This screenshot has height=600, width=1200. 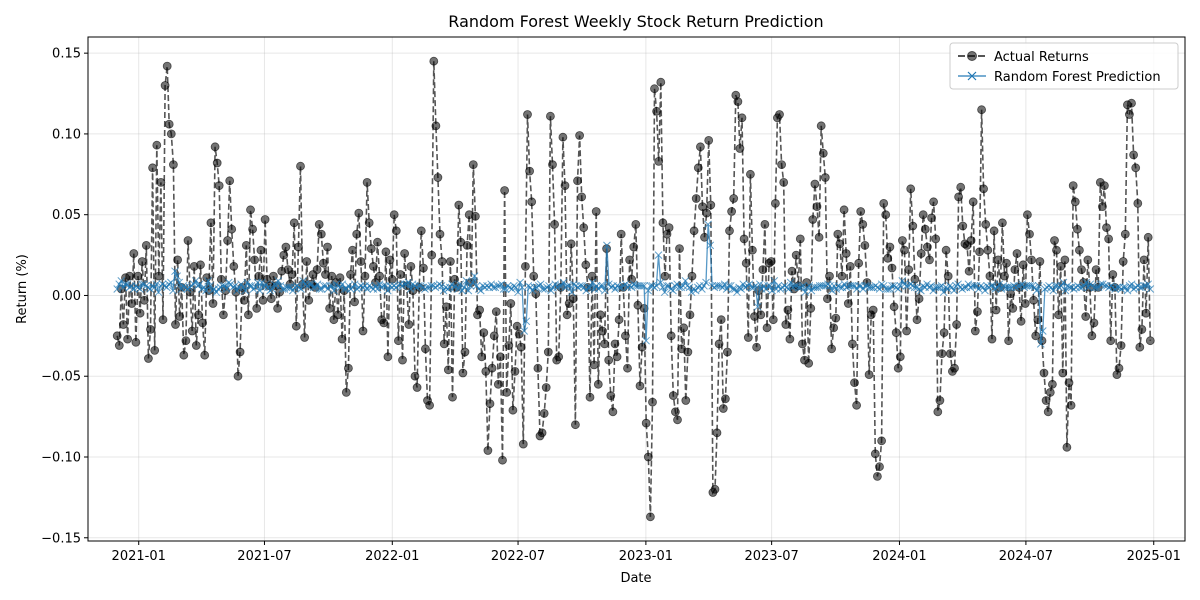 I want to click on y-tick-label: 0.10, so click(x=66, y=134).